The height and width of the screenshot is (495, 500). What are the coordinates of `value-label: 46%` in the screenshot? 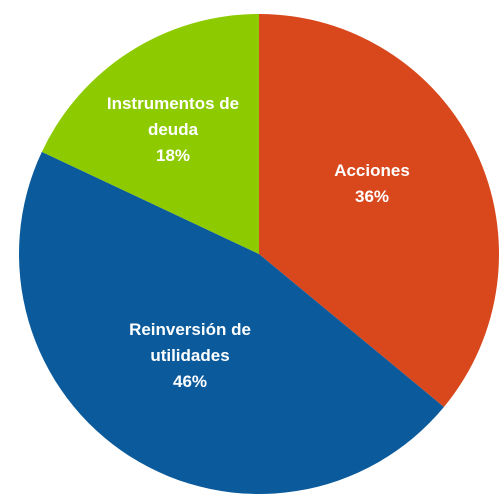 It's located at (190, 381).